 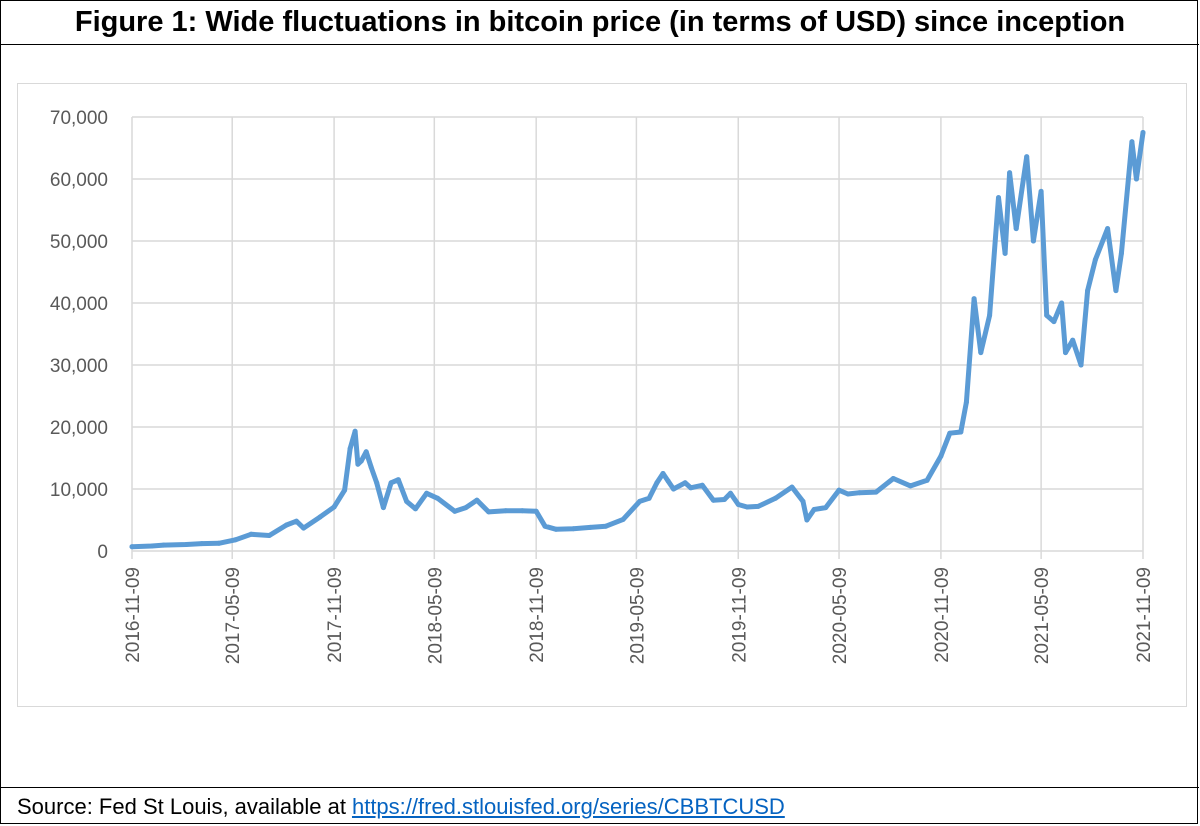 I want to click on x-tick-label: 2020-11-09, so click(x=942, y=615).